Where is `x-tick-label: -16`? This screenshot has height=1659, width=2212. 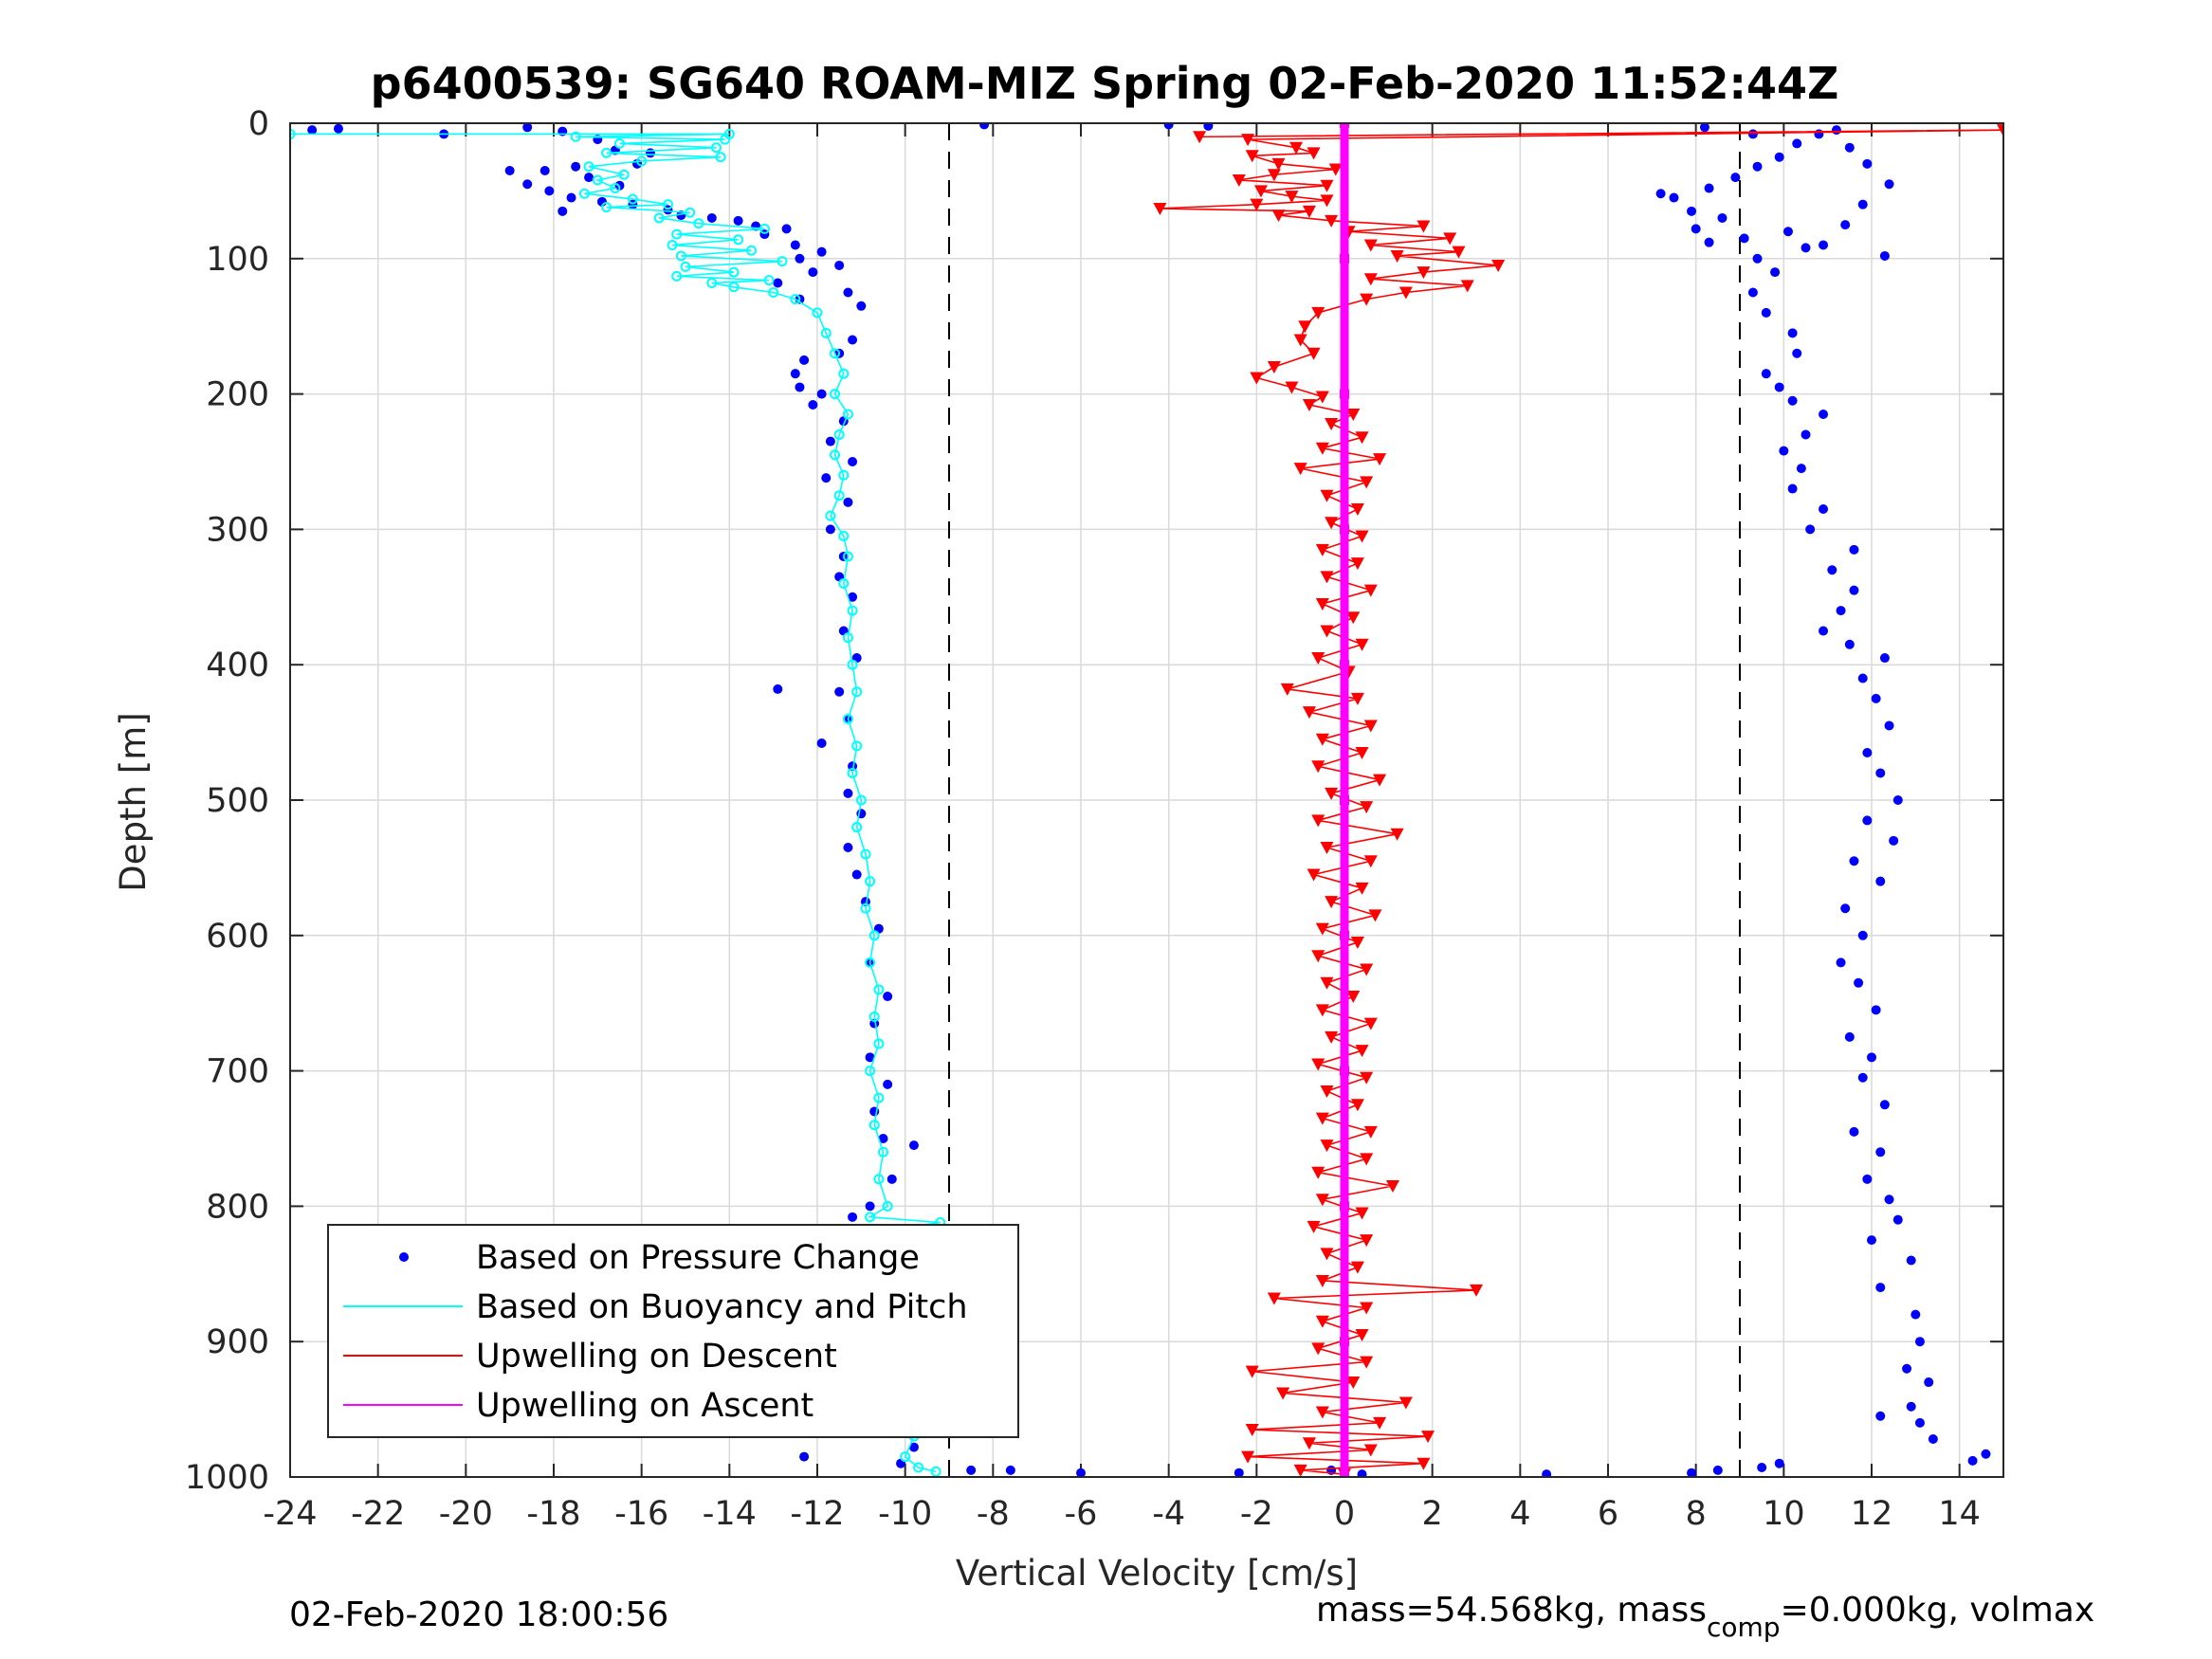
x-tick-label: -16 is located at coordinates (641, 1514).